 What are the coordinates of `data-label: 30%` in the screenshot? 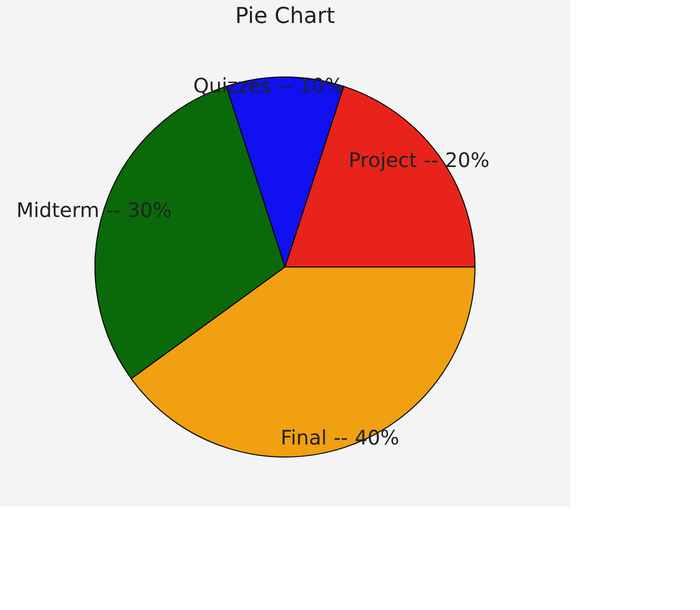 It's located at (149, 210).